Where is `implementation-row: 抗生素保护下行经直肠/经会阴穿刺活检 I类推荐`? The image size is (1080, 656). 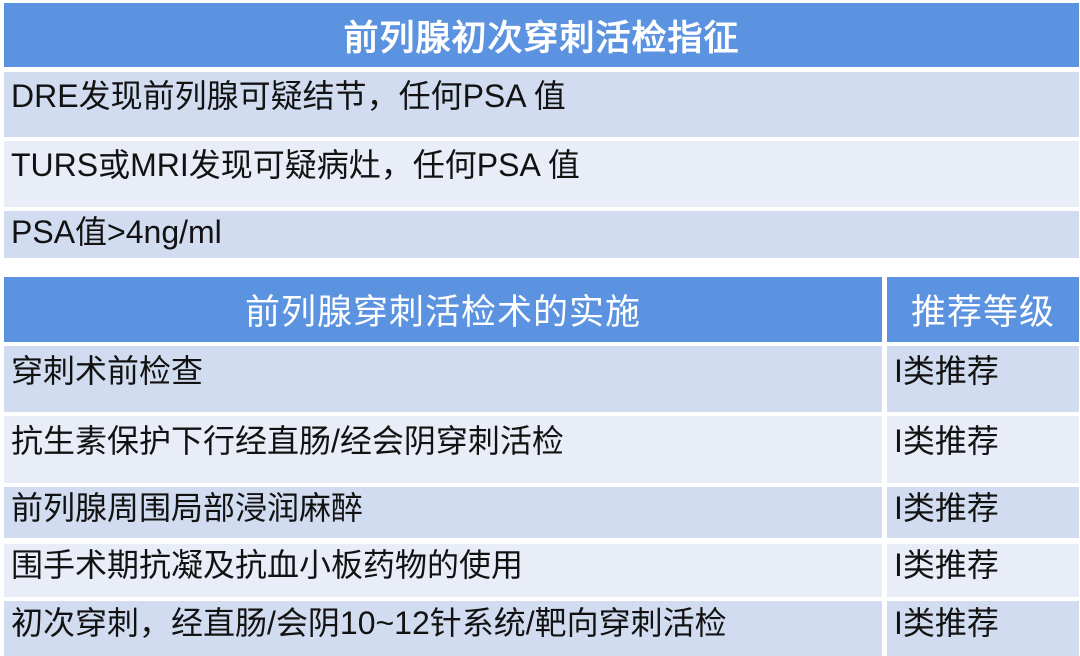
implementation-row: 抗生素保护下行经直肠/经会阴穿刺活检 I类推荐 is located at coordinates (541, 449).